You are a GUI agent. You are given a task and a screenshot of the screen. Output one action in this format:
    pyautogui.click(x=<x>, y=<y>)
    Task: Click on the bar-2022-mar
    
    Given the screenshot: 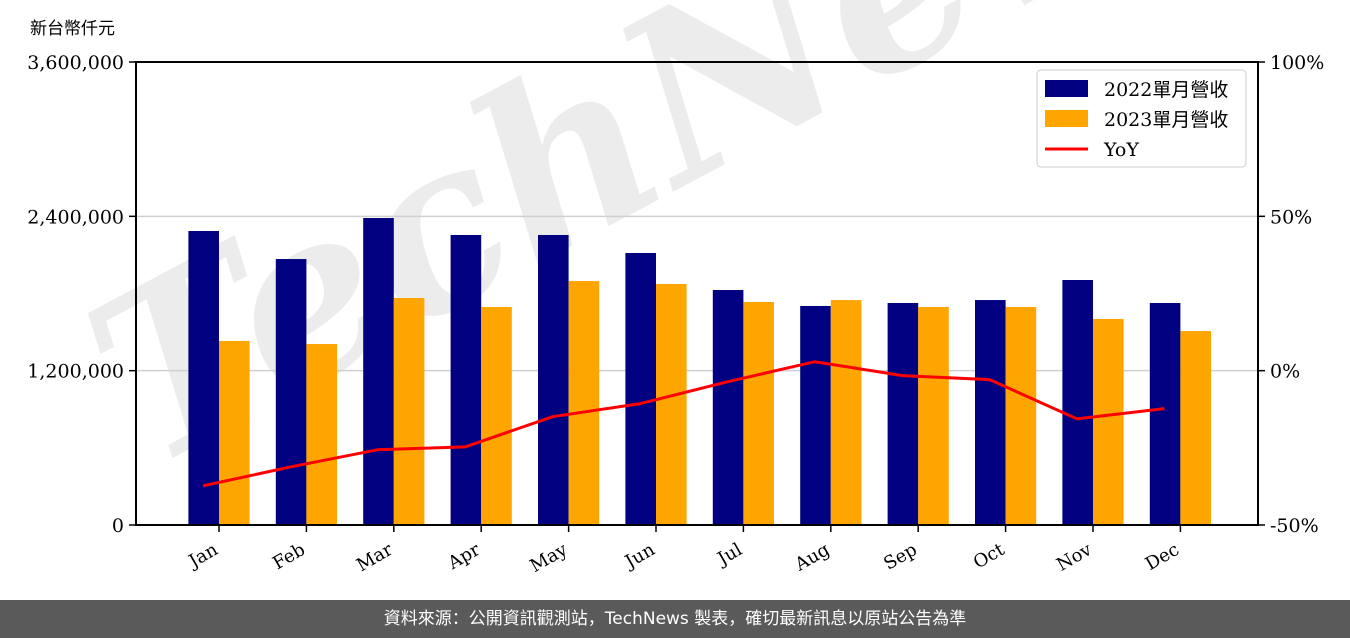 What is the action you would take?
    pyautogui.click(x=378, y=371)
    